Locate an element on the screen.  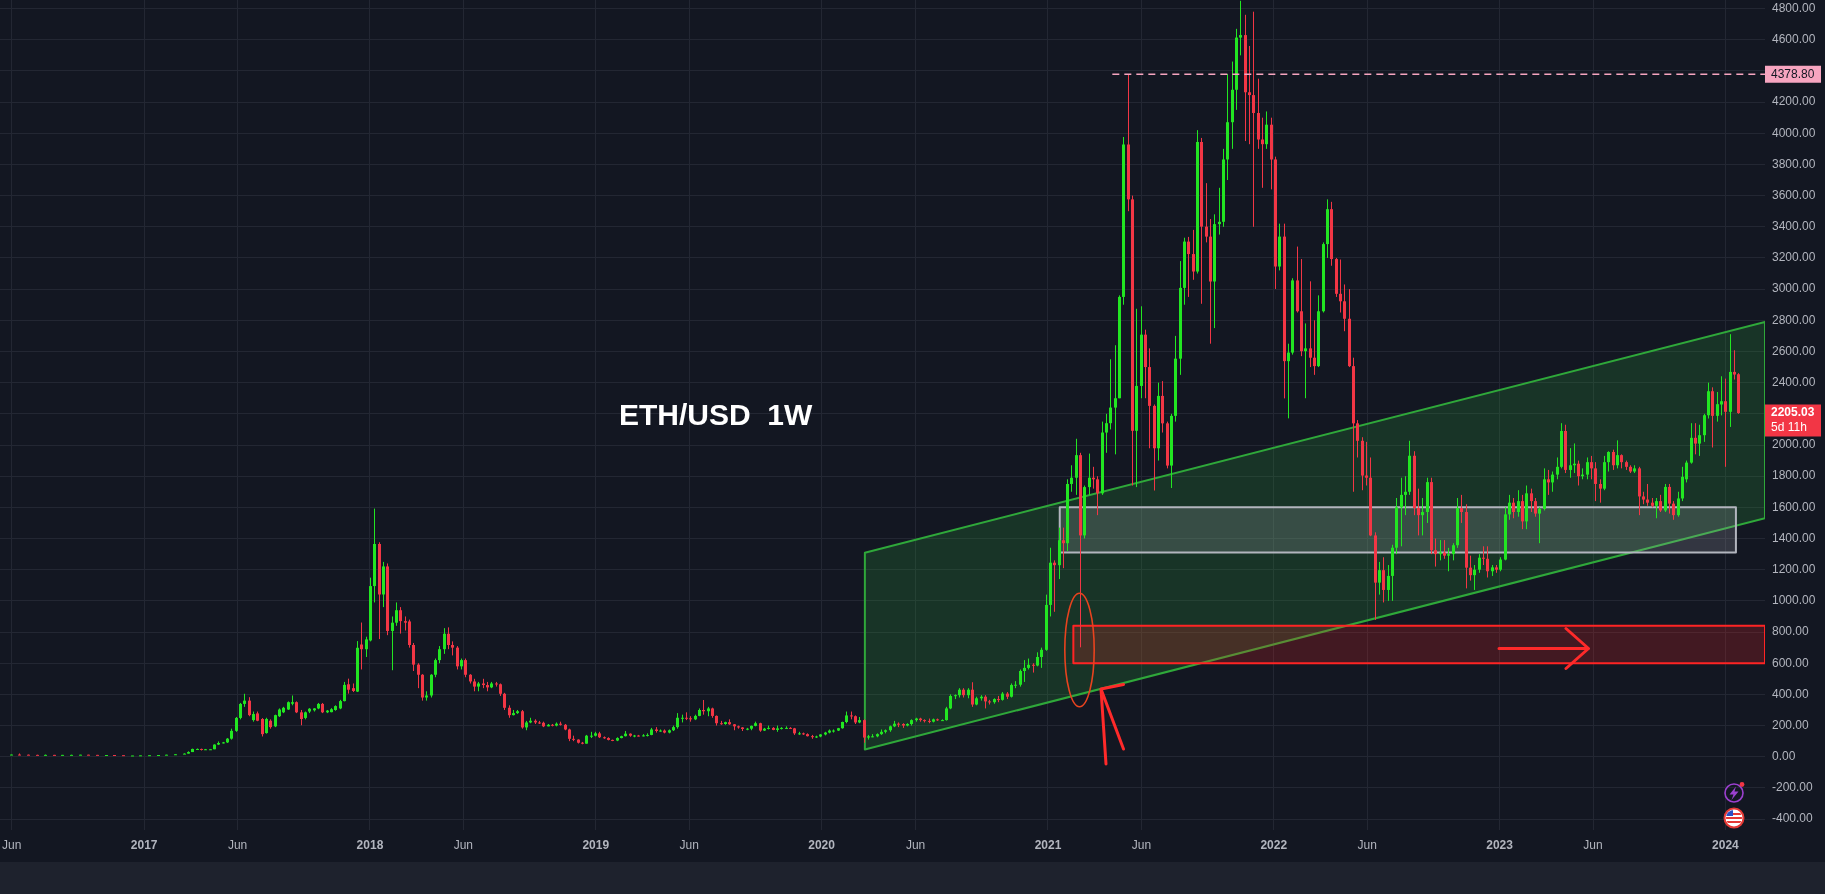
y-tick-label: 2000.00 is located at coordinates (1794, 444).